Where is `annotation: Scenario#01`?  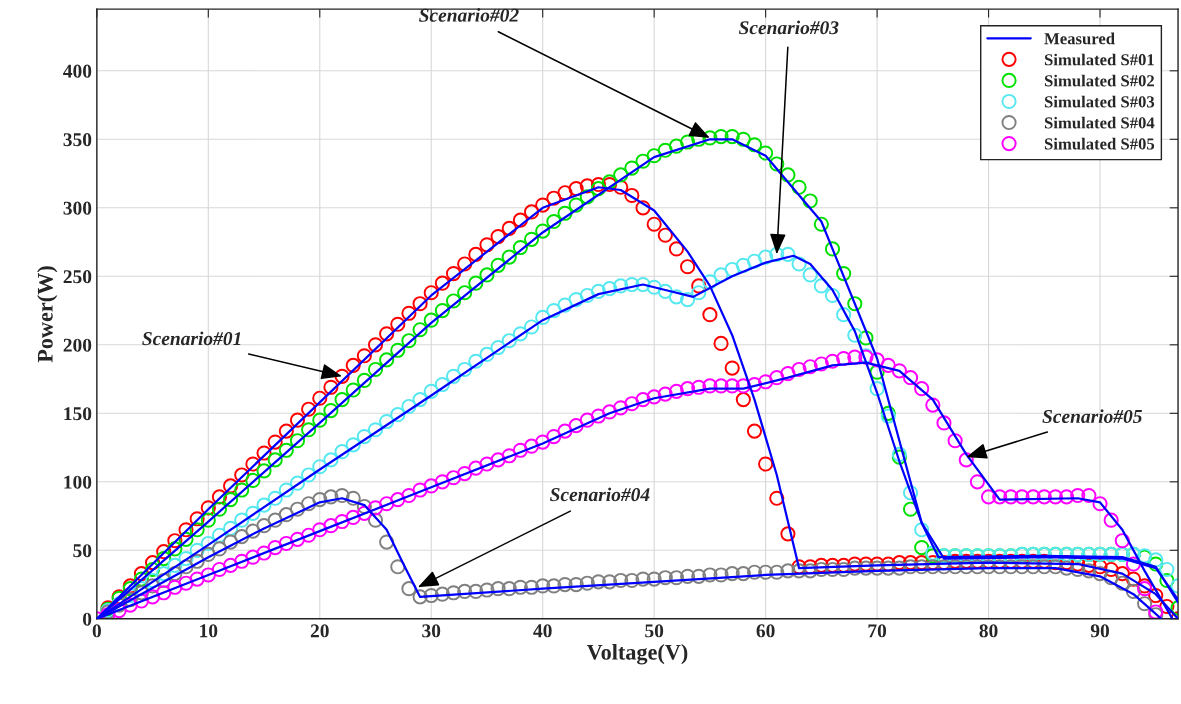 annotation: Scenario#01 is located at coordinates (191, 338).